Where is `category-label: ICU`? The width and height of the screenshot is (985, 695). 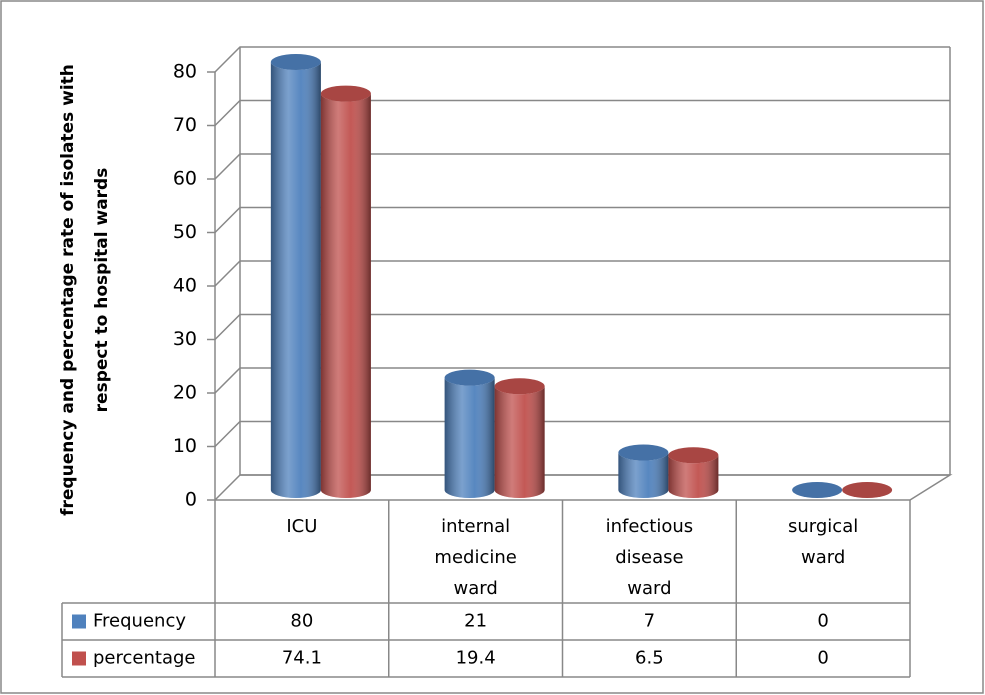
category-label: ICU is located at coordinates (301, 526).